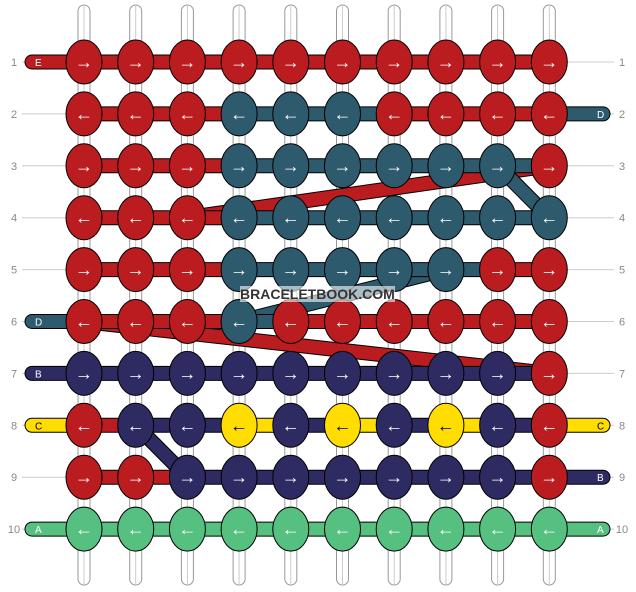 This screenshot has width=636, height=592. I want to click on row-label-right: 6, so click(622, 323).